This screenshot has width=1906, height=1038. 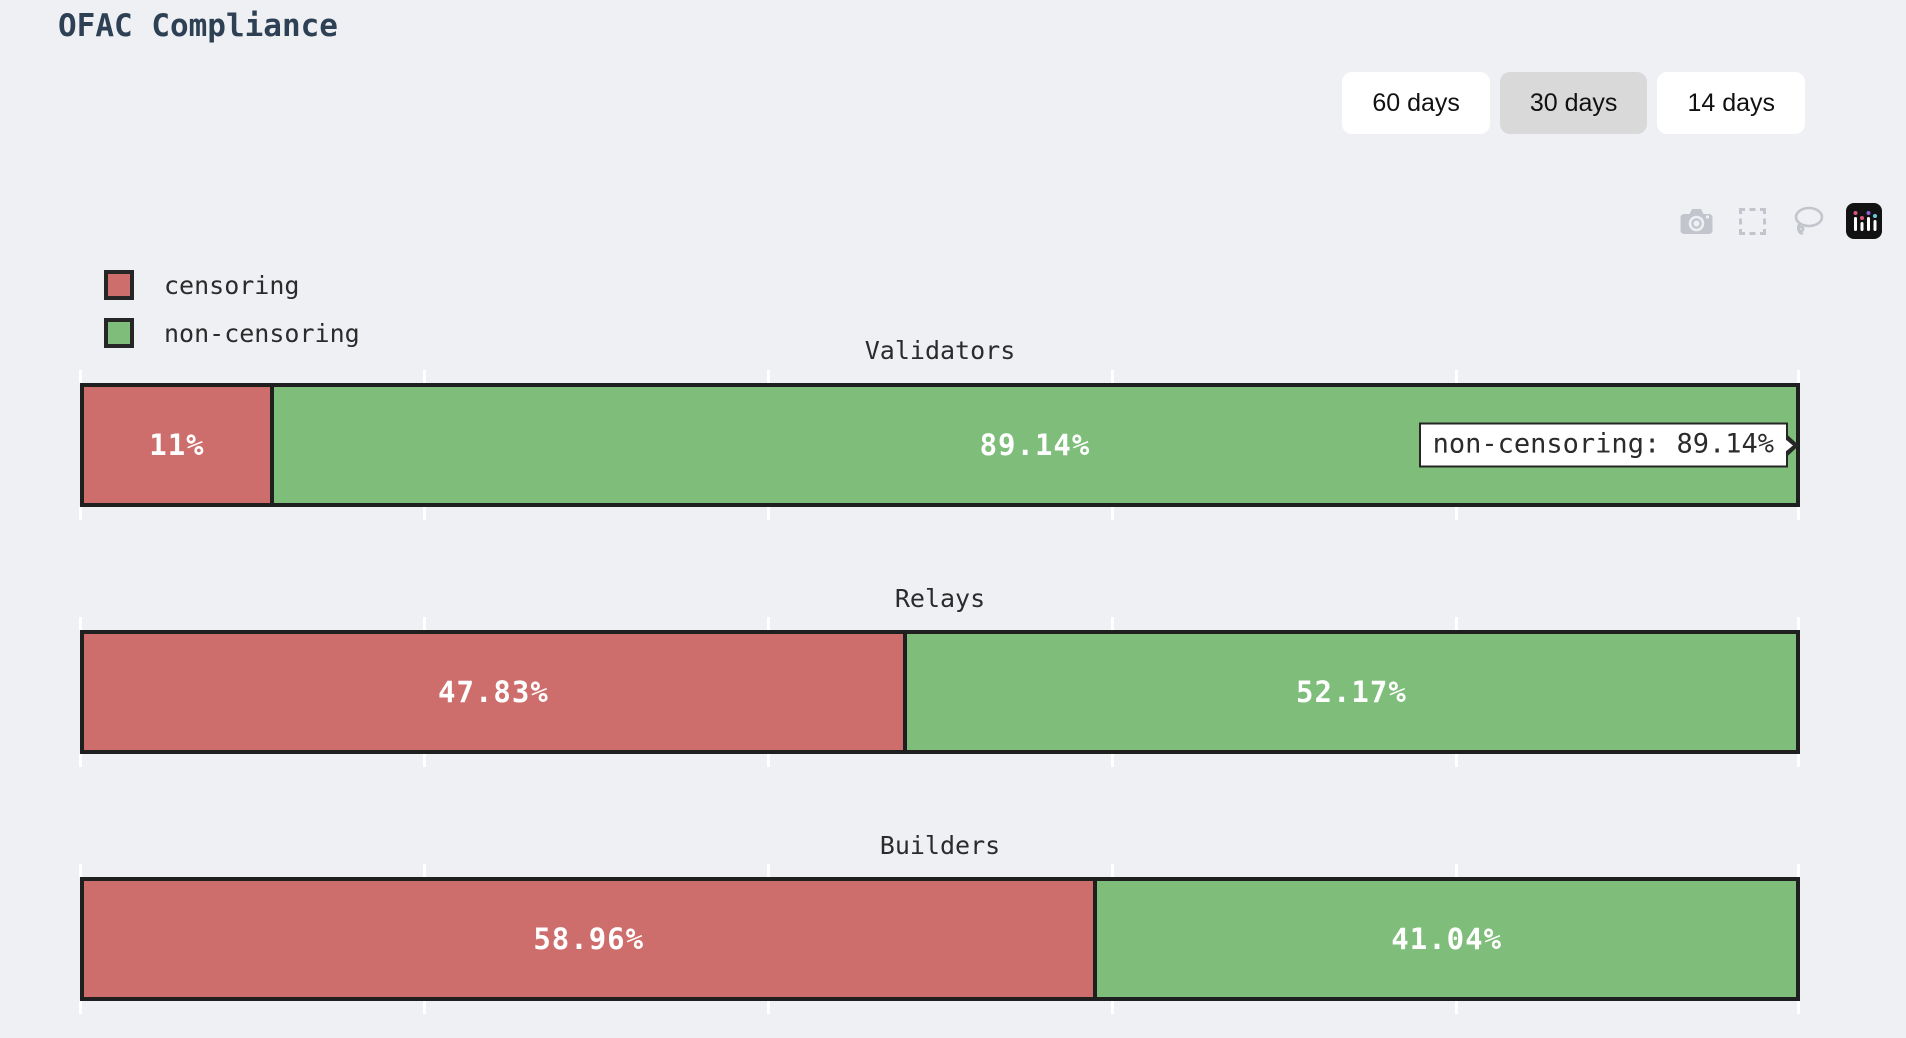 I want to click on bar-segment-validators-censoring: 11%, so click(x=177, y=445).